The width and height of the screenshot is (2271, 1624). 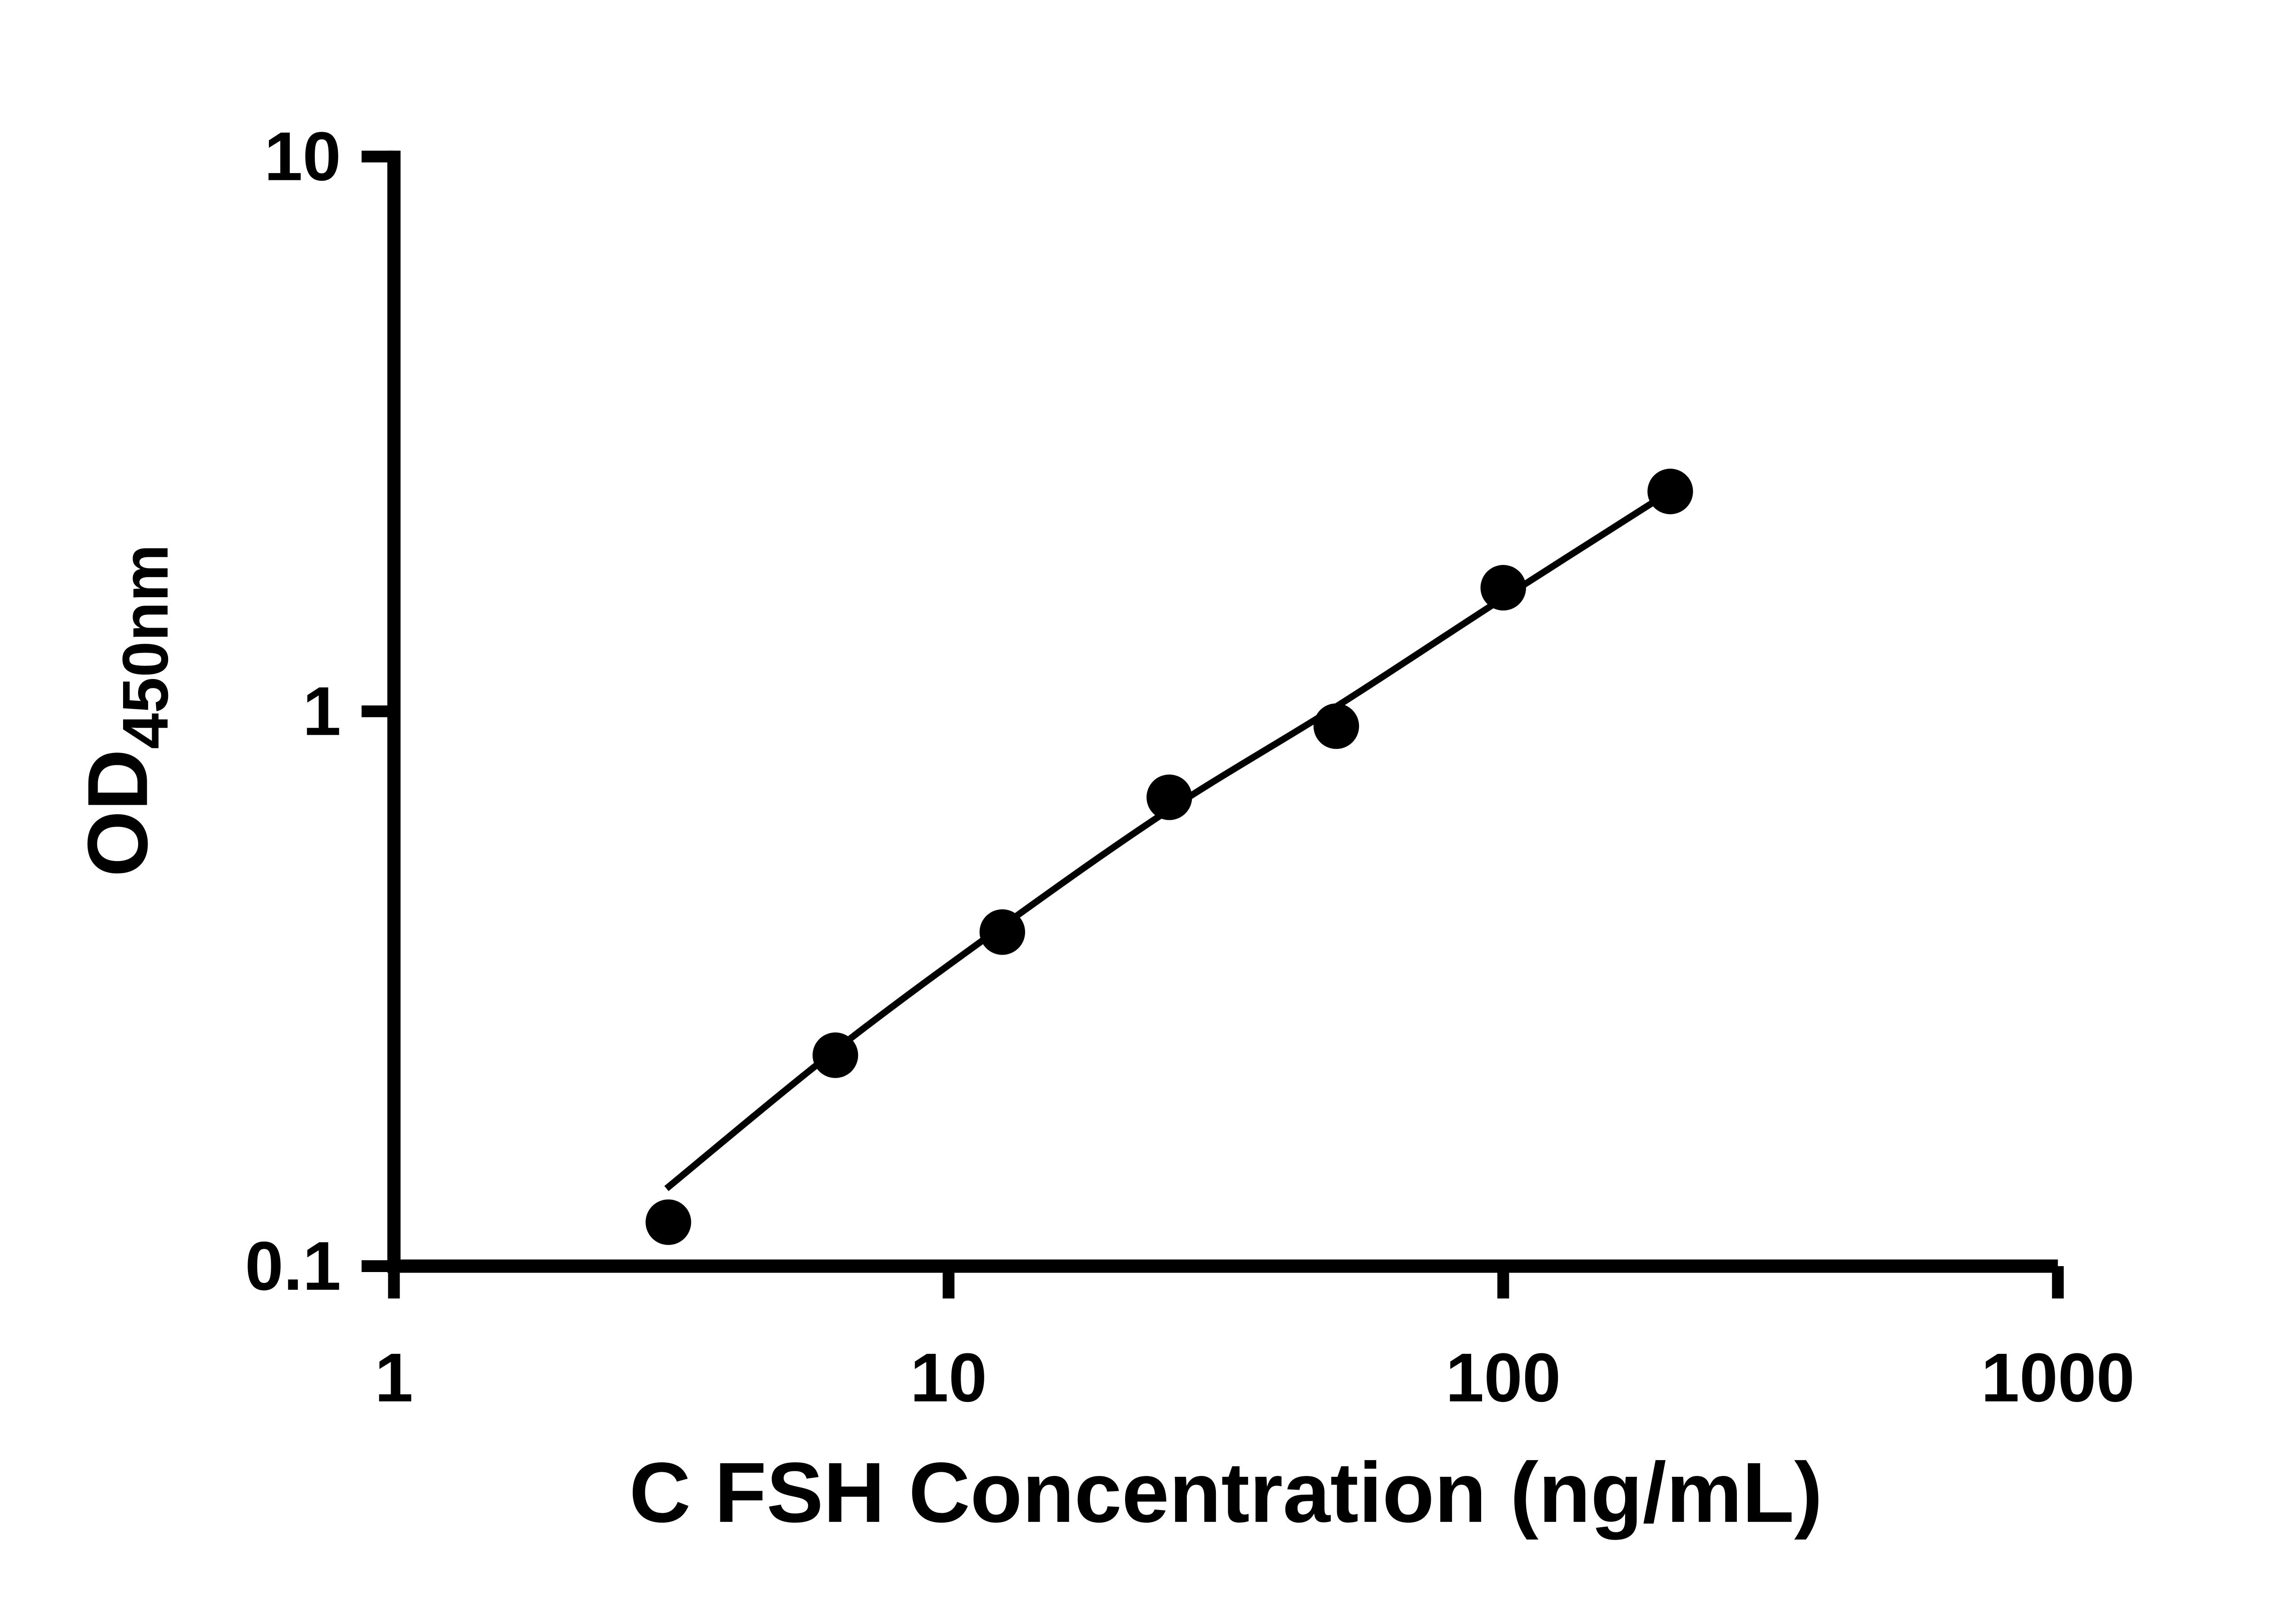 I want to click on x-axis-title: C FSH Concentration (ng/mL), so click(x=1225, y=1492).